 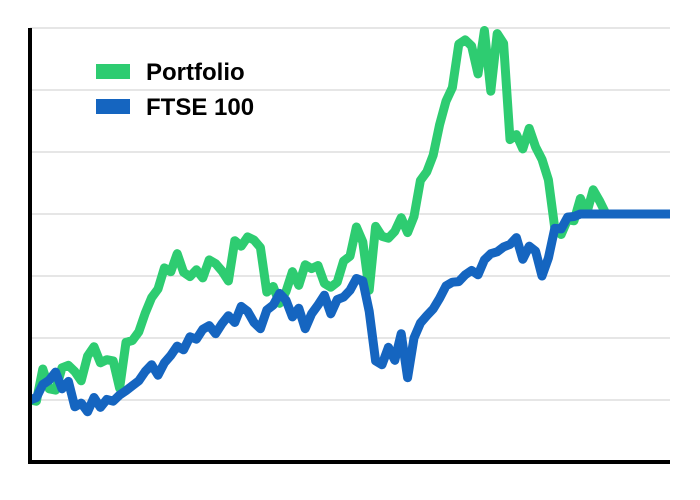 What do you see at coordinates (113, 71) in the screenshot?
I see `legend-swatch-portfolio` at bounding box center [113, 71].